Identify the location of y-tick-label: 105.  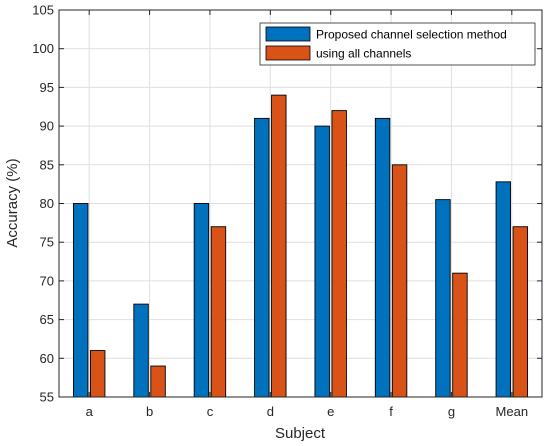
(43, 10).